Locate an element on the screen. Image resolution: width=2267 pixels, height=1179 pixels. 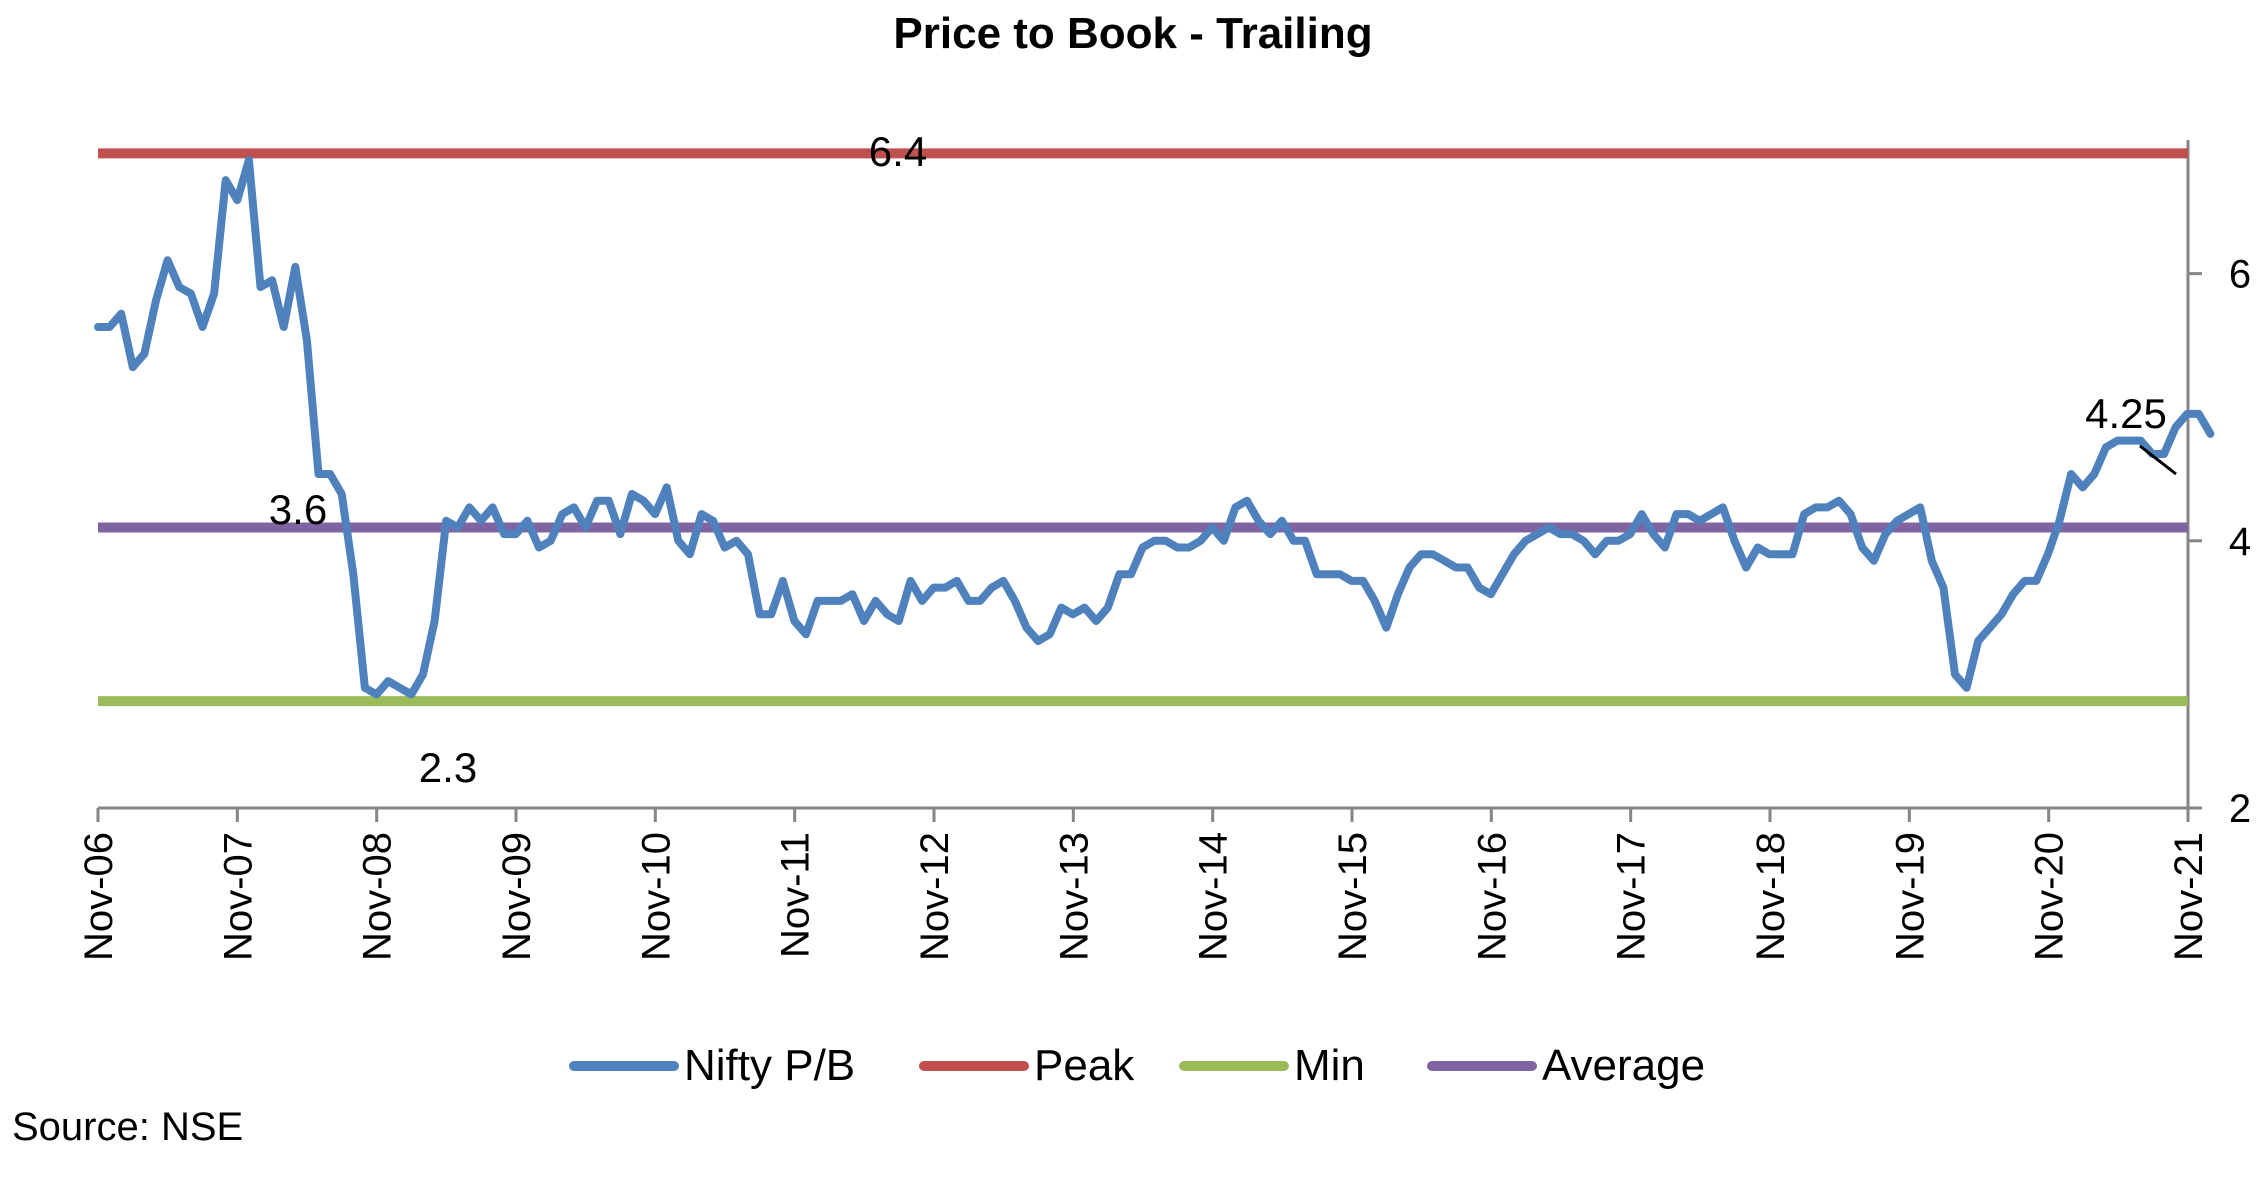
x-tick-label: Nov-07 is located at coordinates (238, 896).